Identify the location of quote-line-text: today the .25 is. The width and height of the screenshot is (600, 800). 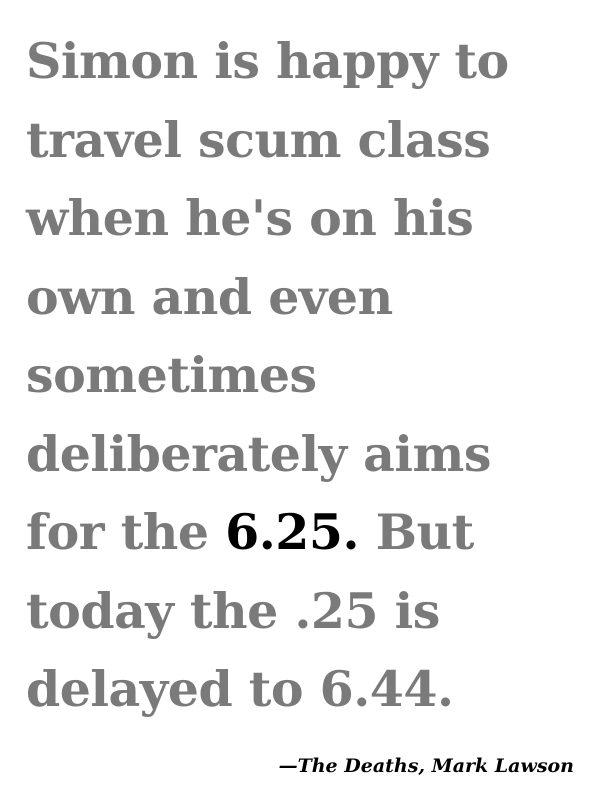
(233, 610).